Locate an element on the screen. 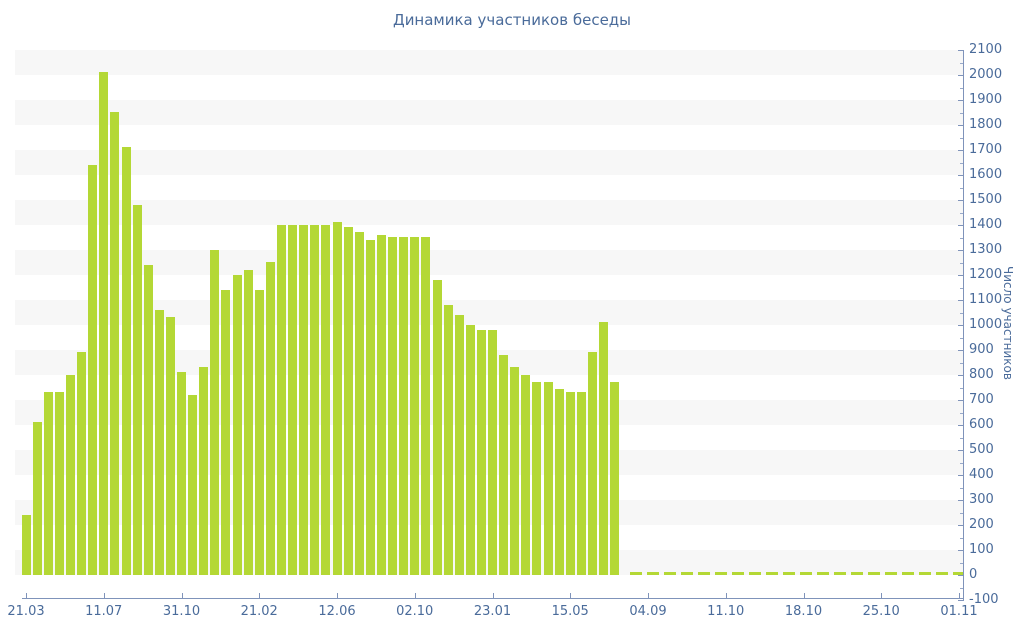 Image resolution: width=1024 pixels, height=640 pixels. x-tick-label: 18.10 is located at coordinates (803, 611).